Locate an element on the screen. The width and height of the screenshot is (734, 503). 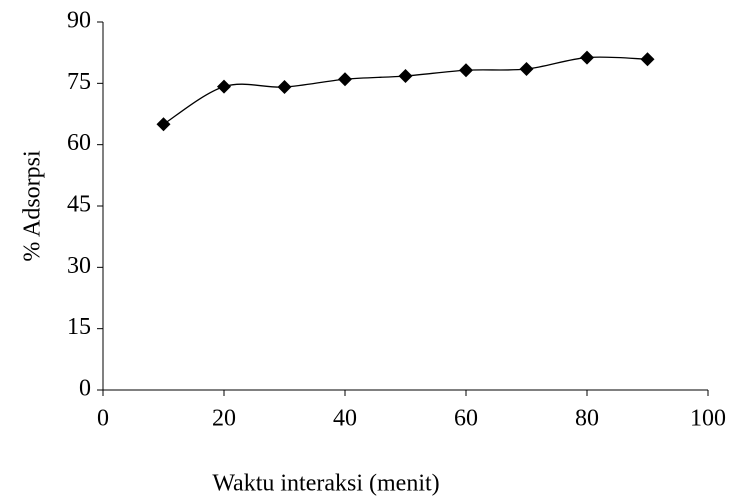
y-tick-label: 75 is located at coordinates (79, 82).